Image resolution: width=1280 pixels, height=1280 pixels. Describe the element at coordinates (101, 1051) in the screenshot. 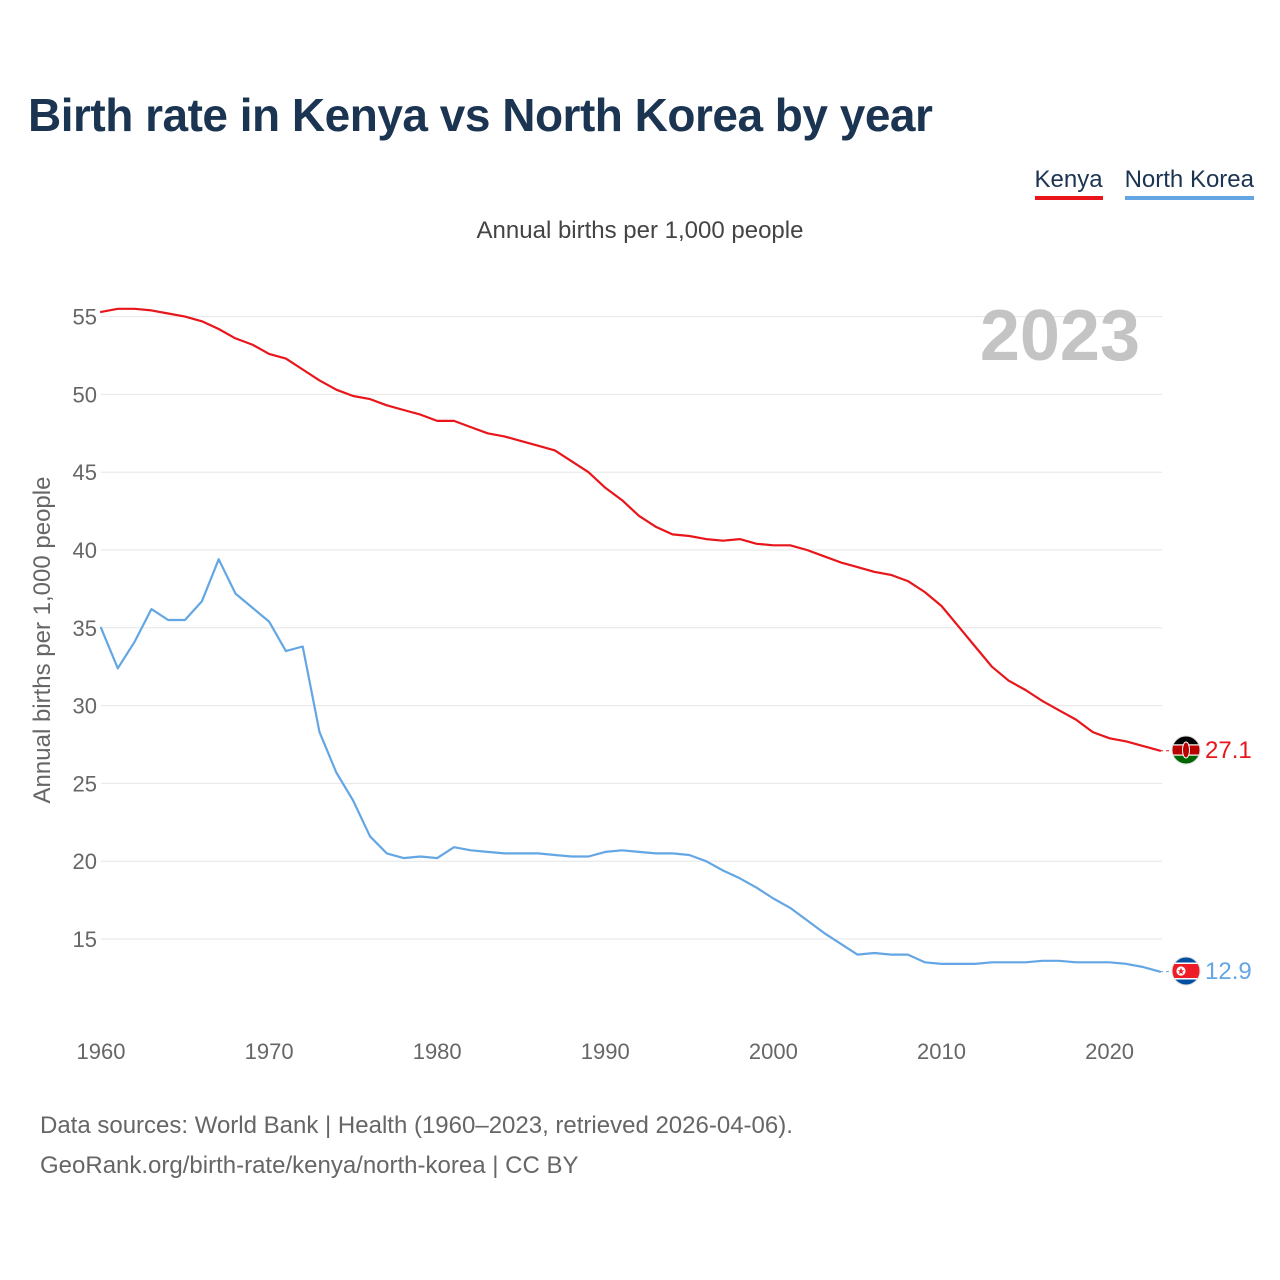

I see `x-tick-label: 1960` at that location.